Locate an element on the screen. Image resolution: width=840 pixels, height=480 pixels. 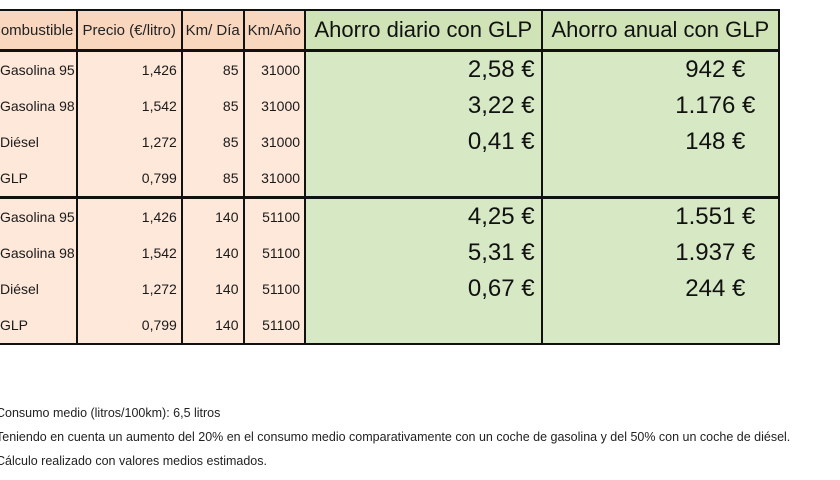
cell-daily-saving: 0,67 € is located at coordinates (423, 289).